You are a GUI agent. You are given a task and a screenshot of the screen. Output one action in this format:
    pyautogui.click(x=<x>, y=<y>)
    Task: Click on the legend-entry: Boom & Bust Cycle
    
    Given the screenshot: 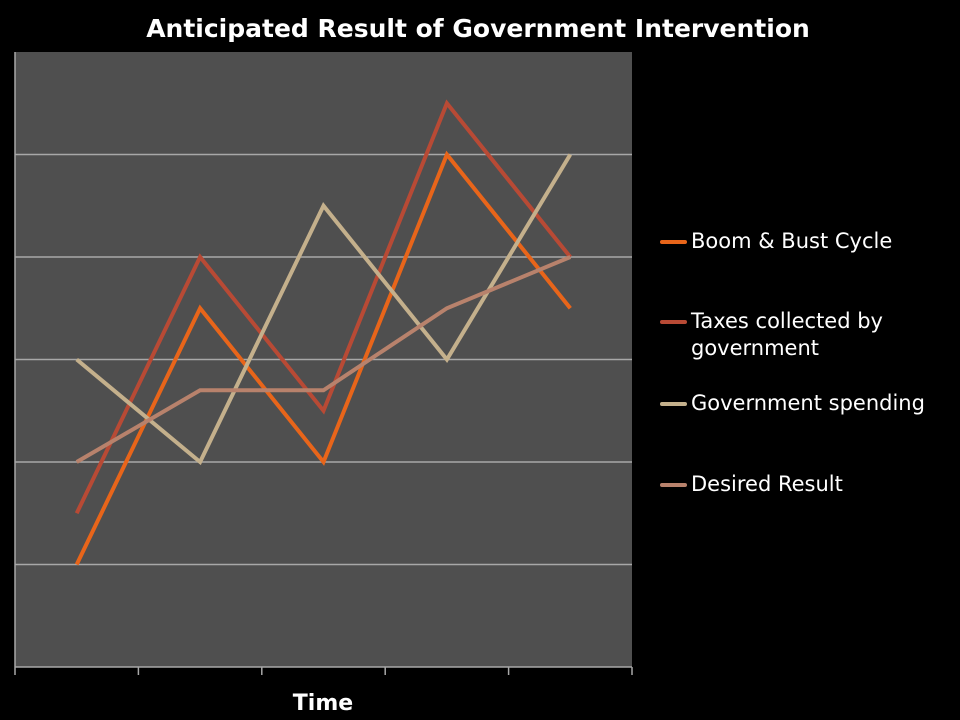 What is the action you would take?
    pyautogui.click(x=805, y=241)
    